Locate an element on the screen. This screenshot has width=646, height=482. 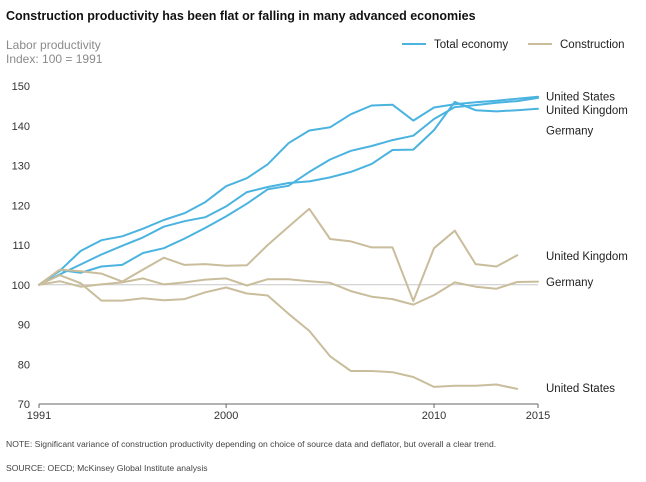
legend-label-total-economy: Total economy is located at coordinates (471, 45).